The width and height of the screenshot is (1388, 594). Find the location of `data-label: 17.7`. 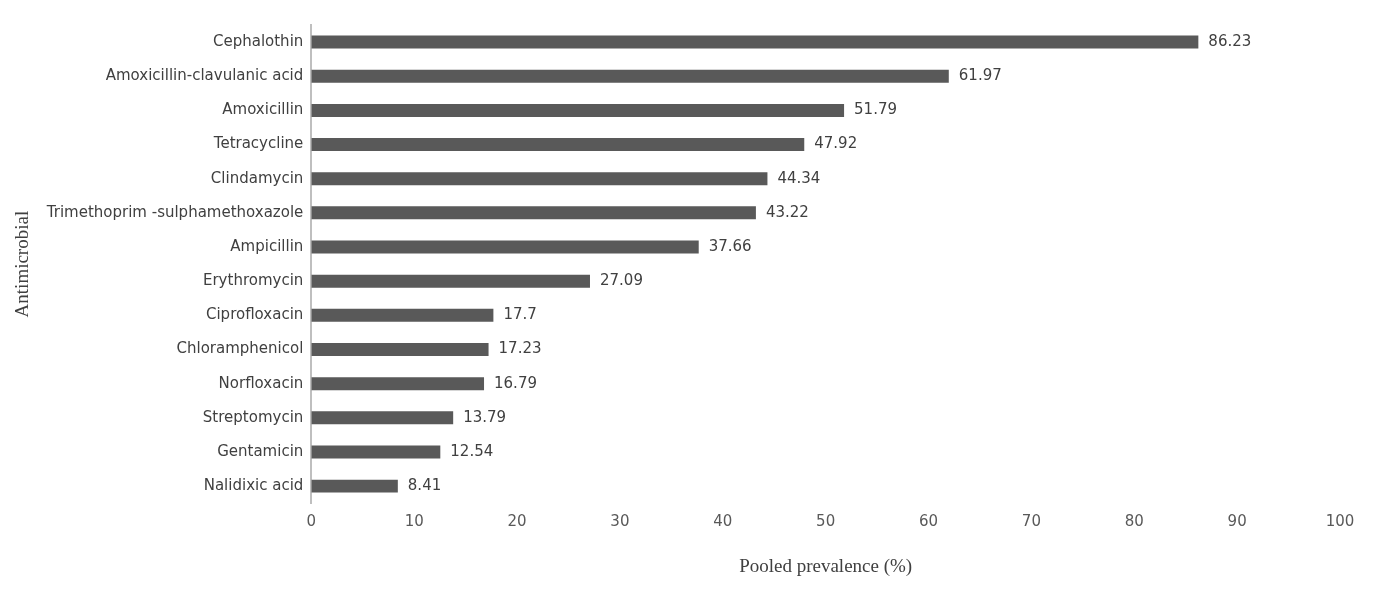

data-label: 17.7 is located at coordinates (520, 314).